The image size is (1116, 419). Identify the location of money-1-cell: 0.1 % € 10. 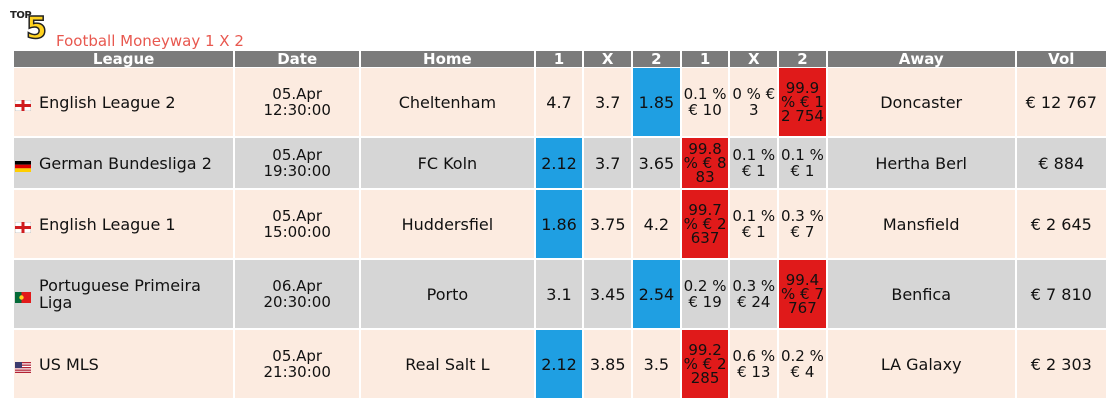
(705, 103).